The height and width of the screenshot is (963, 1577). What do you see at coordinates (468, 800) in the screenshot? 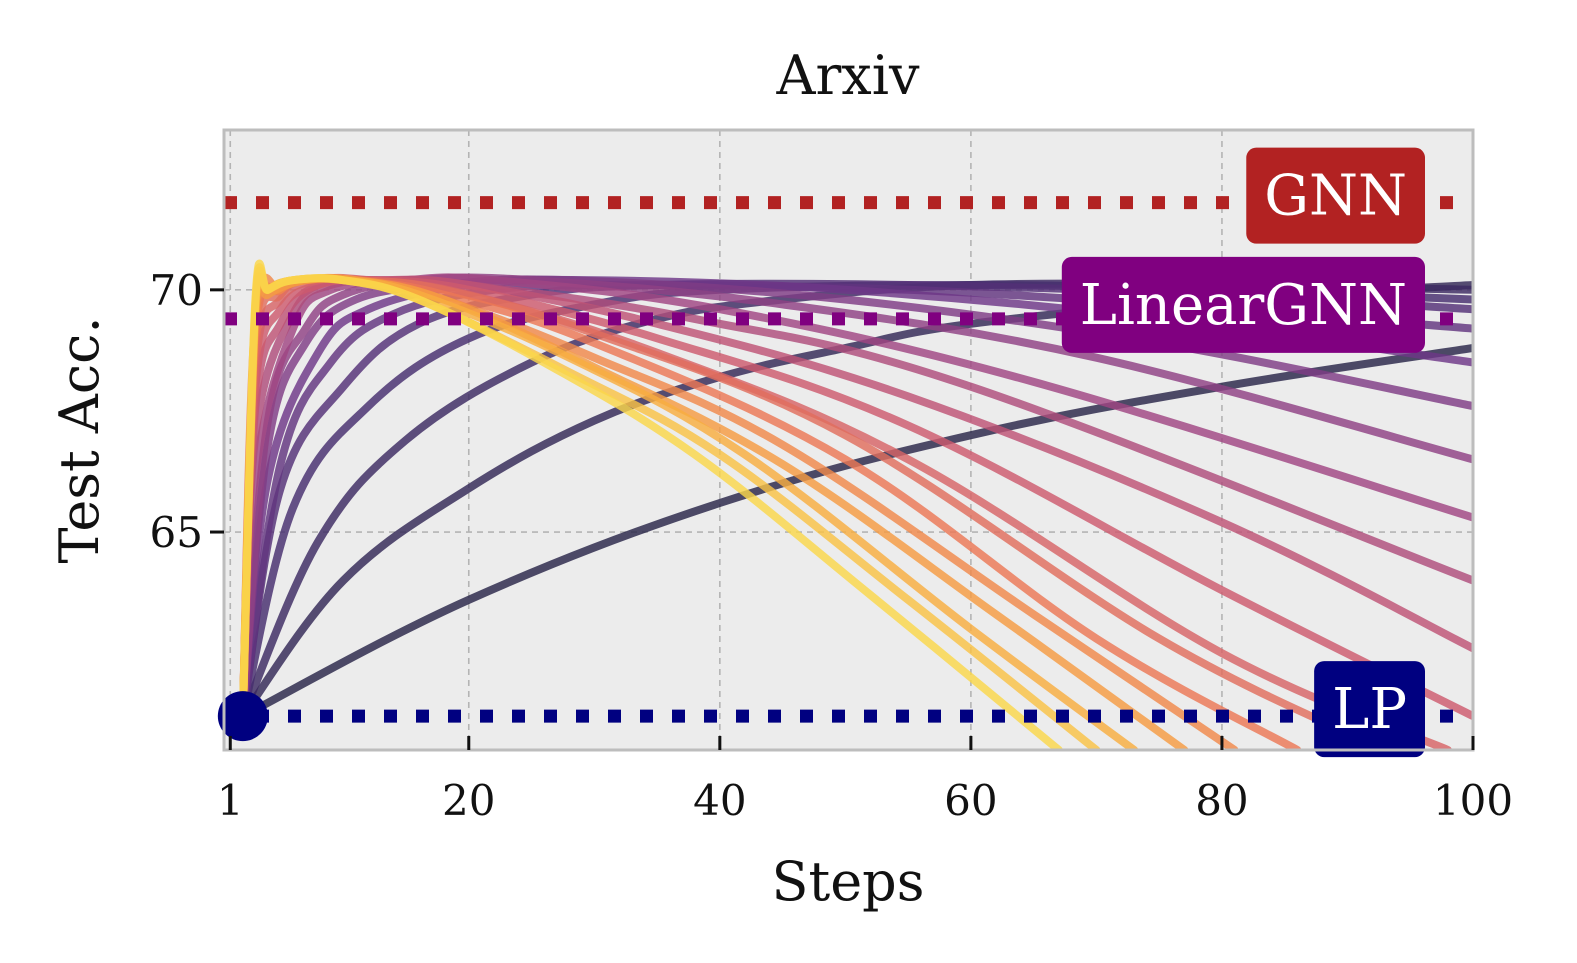
I see `x-tick-label: 20` at bounding box center [468, 800].